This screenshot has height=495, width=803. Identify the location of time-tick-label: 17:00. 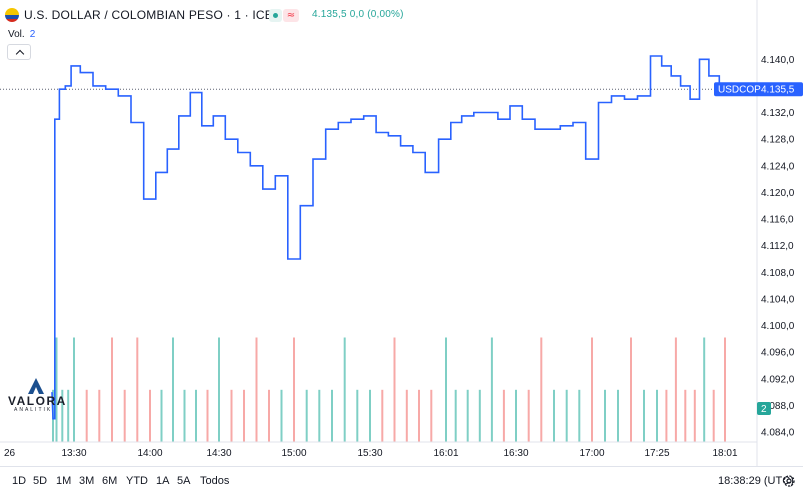
(591, 453).